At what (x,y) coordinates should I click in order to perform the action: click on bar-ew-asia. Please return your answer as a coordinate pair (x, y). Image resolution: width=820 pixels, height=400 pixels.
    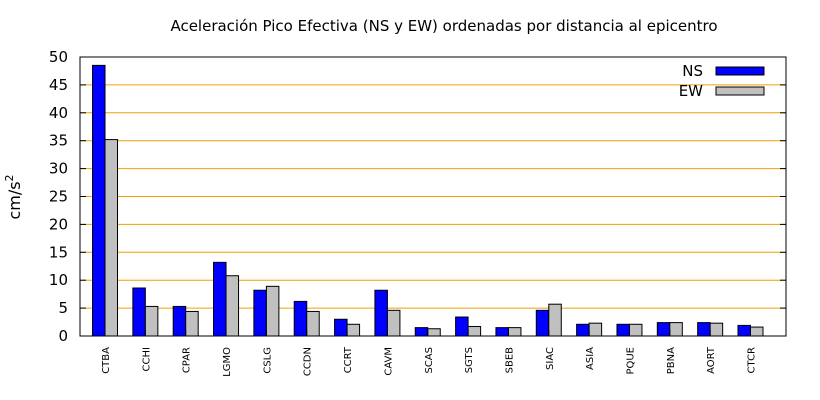
    Looking at the image, I should click on (595, 329).